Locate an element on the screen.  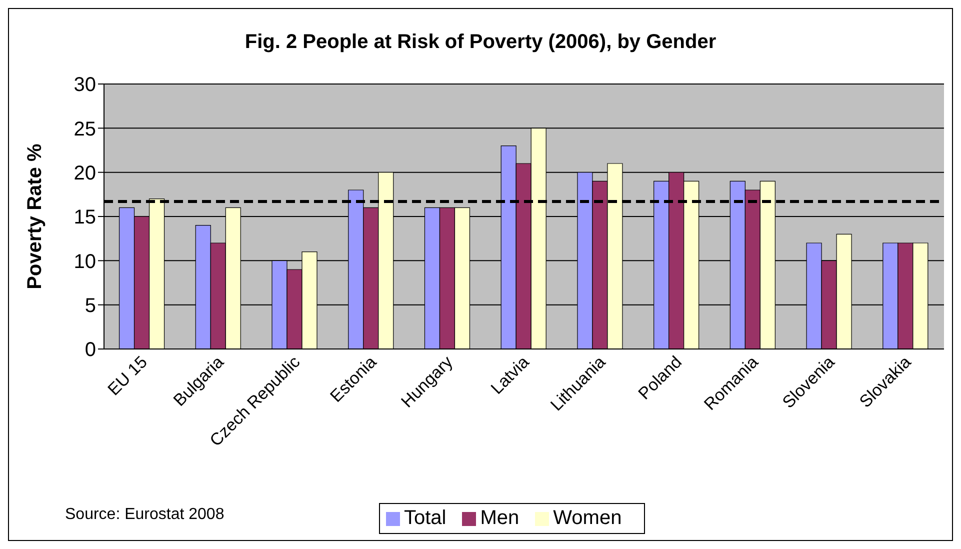
source-note: Source: Eurostat 2008 is located at coordinates (144, 515).